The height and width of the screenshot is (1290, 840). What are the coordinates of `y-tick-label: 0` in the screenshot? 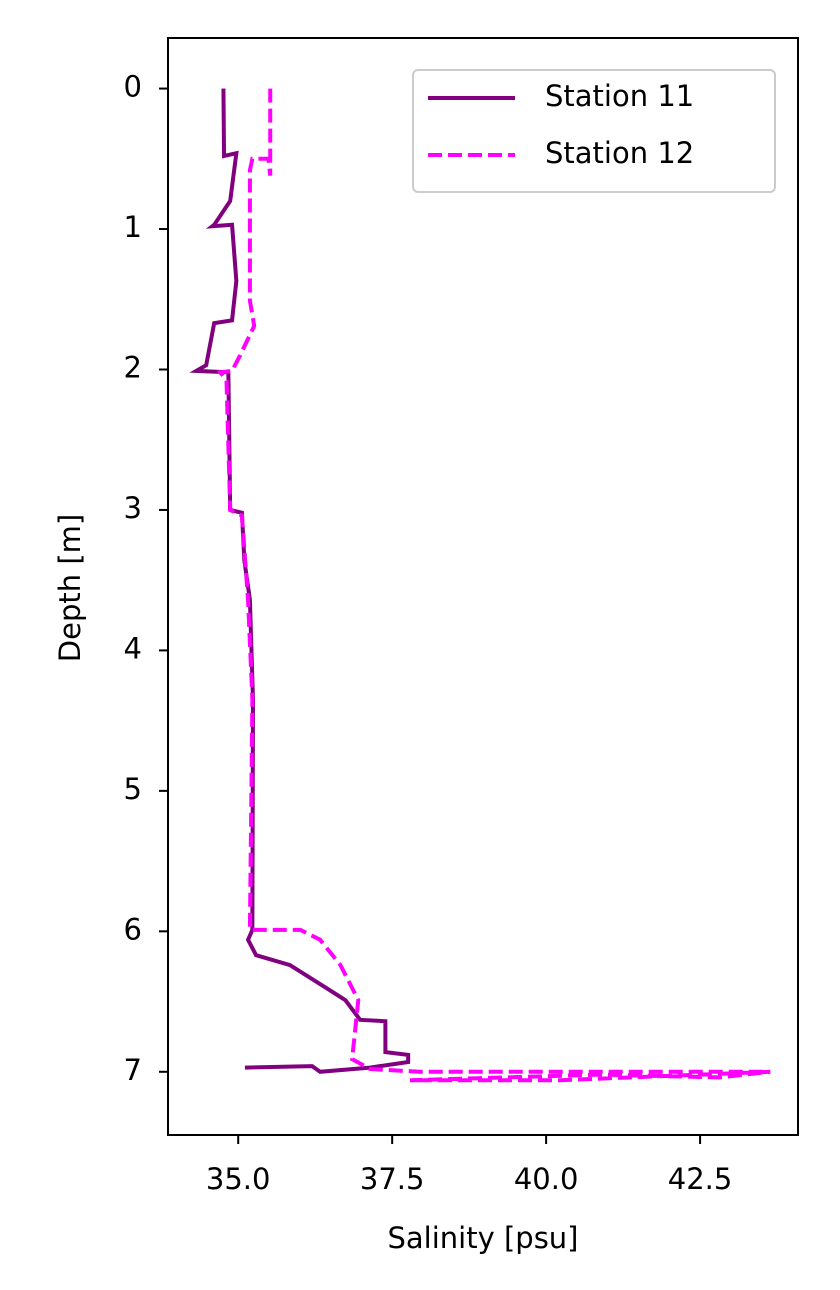 It's located at (133, 87).